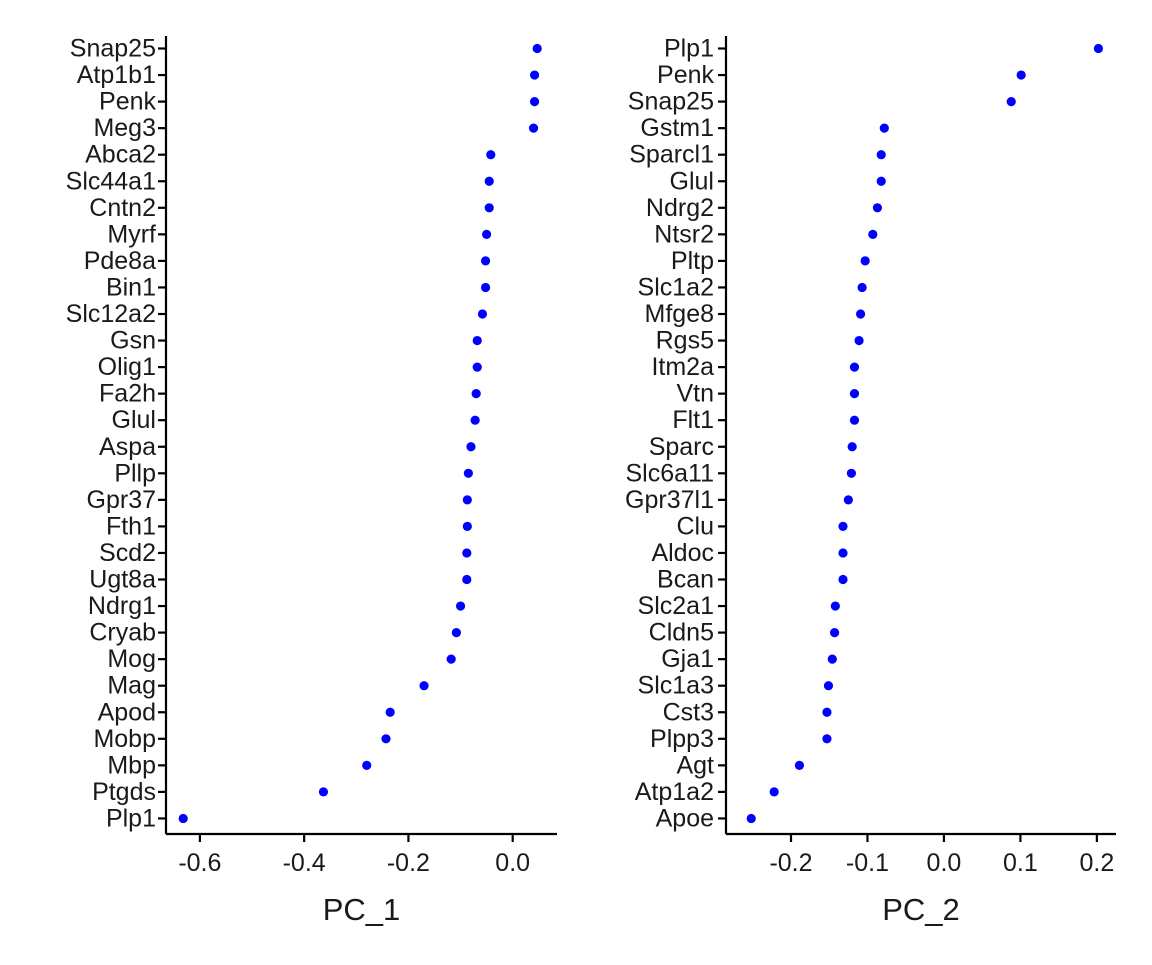 The width and height of the screenshot is (1152, 965). What do you see at coordinates (676, 606) in the screenshot?
I see `gene-label: Slc2a1` at bounding box center [676, 606].